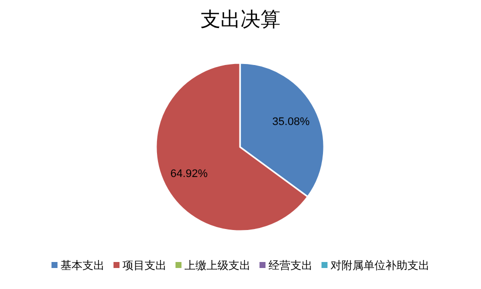  Describe the element at coordinates (240, 20) in the screenshot. I see `chart-title: 支出决算` at that location.